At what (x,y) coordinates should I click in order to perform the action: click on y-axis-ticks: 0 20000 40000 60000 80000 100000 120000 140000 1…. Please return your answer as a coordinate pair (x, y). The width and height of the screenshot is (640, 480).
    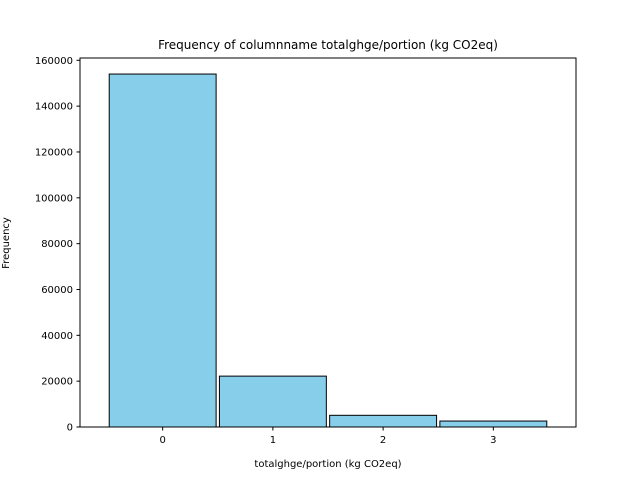
    Looking at the image, I should click on (57, 245).